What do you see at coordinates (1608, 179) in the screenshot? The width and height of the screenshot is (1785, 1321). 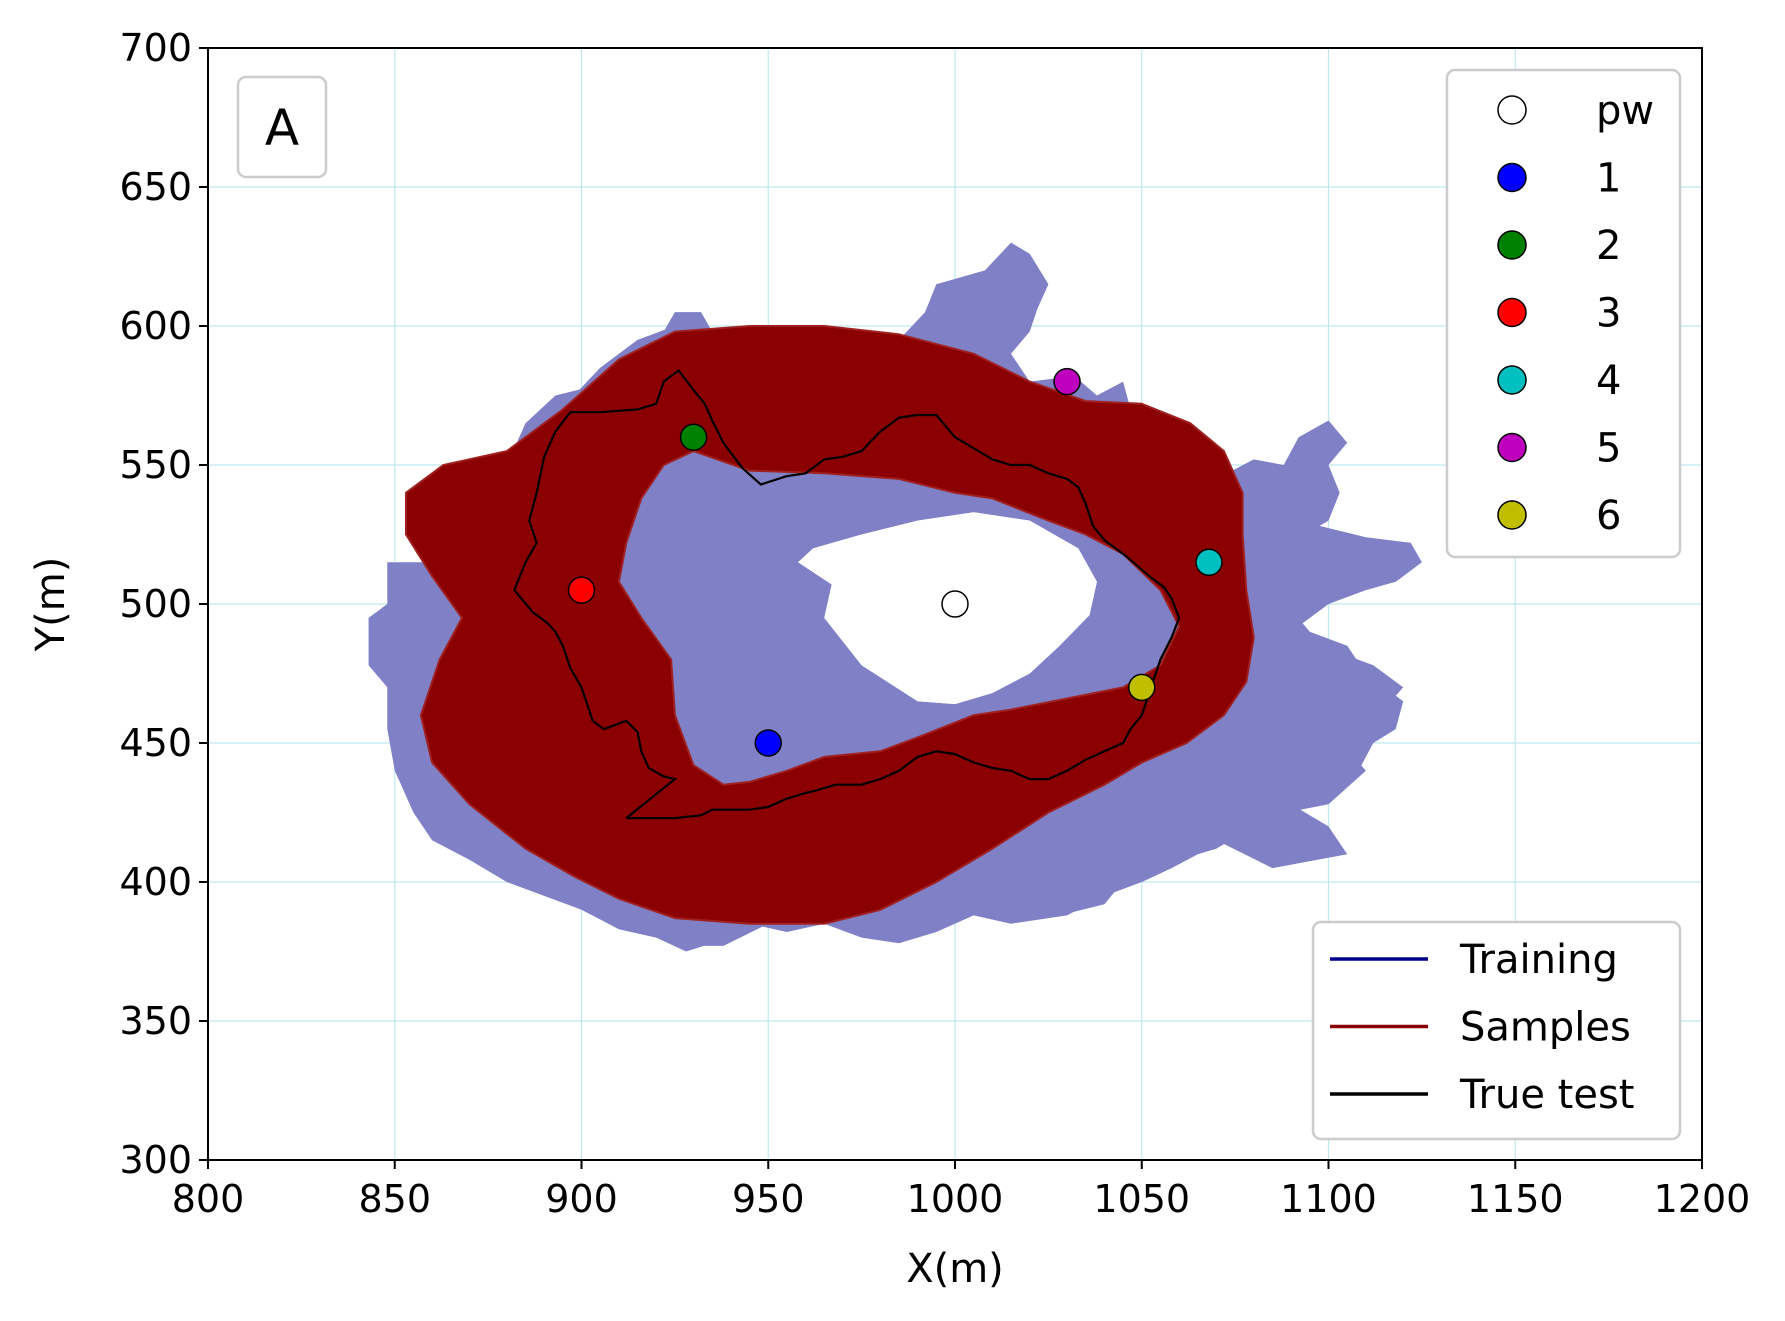 I see `legend-label-1: 1` at bounding box center [1608, 179].